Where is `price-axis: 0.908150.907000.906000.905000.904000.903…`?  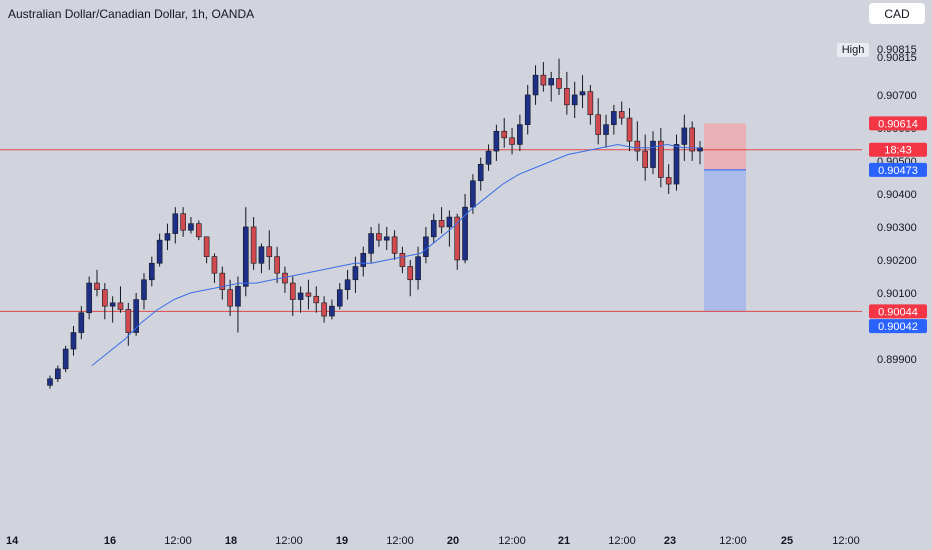
price-axis: 0.908150.907000.906000.905000.904000.903… is located at coordinates (897, 209).